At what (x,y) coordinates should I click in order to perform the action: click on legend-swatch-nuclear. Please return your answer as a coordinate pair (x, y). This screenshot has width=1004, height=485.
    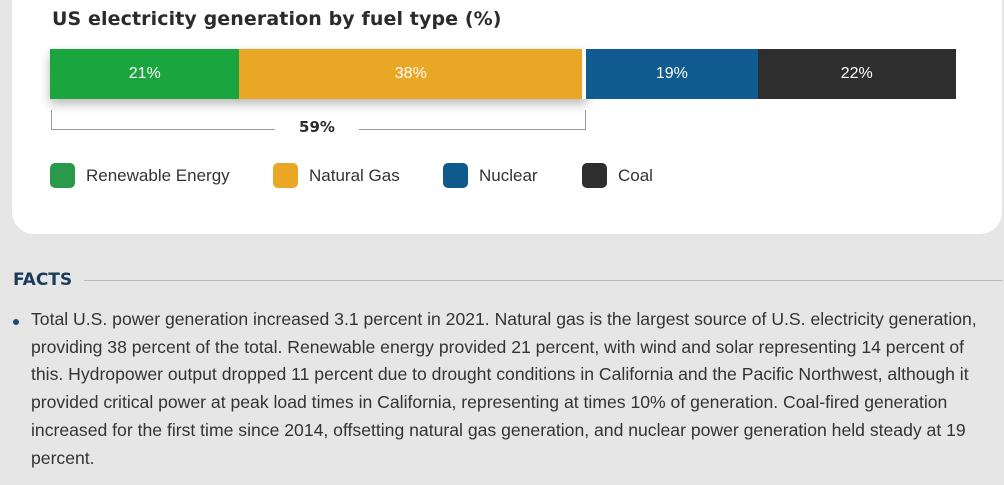
    Looking at the image, I should click on (455, 175).